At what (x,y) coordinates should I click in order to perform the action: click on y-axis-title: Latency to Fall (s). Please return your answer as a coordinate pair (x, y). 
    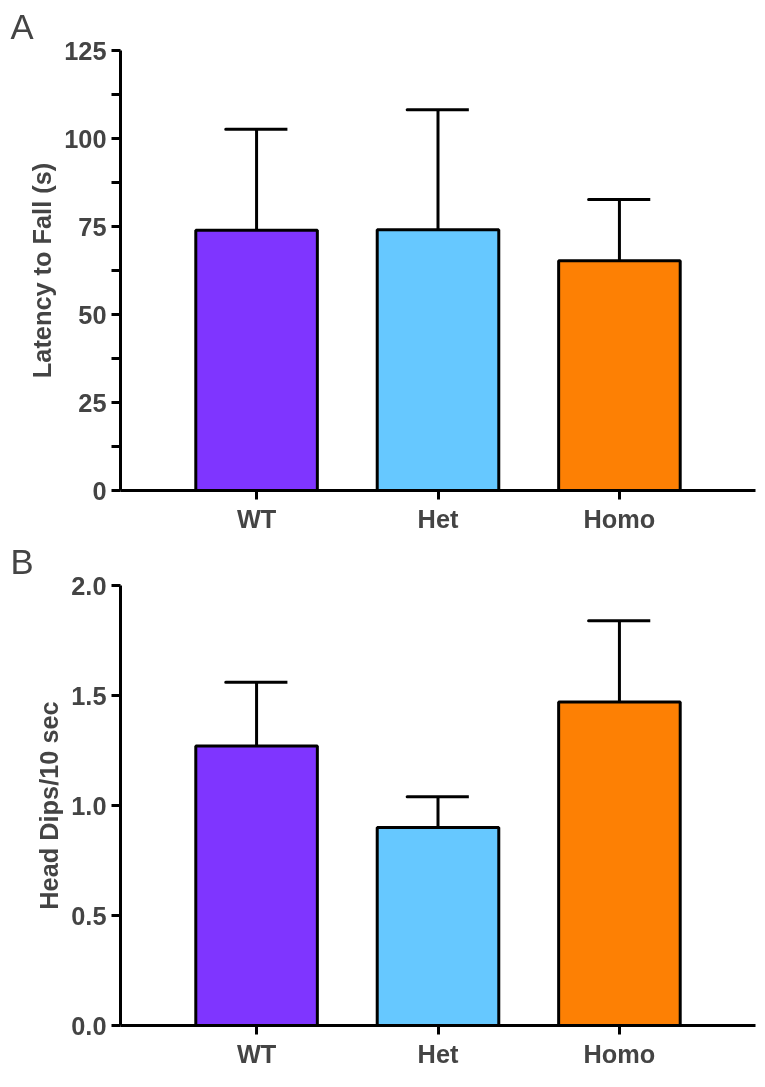
    Looking at the image, I should click on (42, 270).